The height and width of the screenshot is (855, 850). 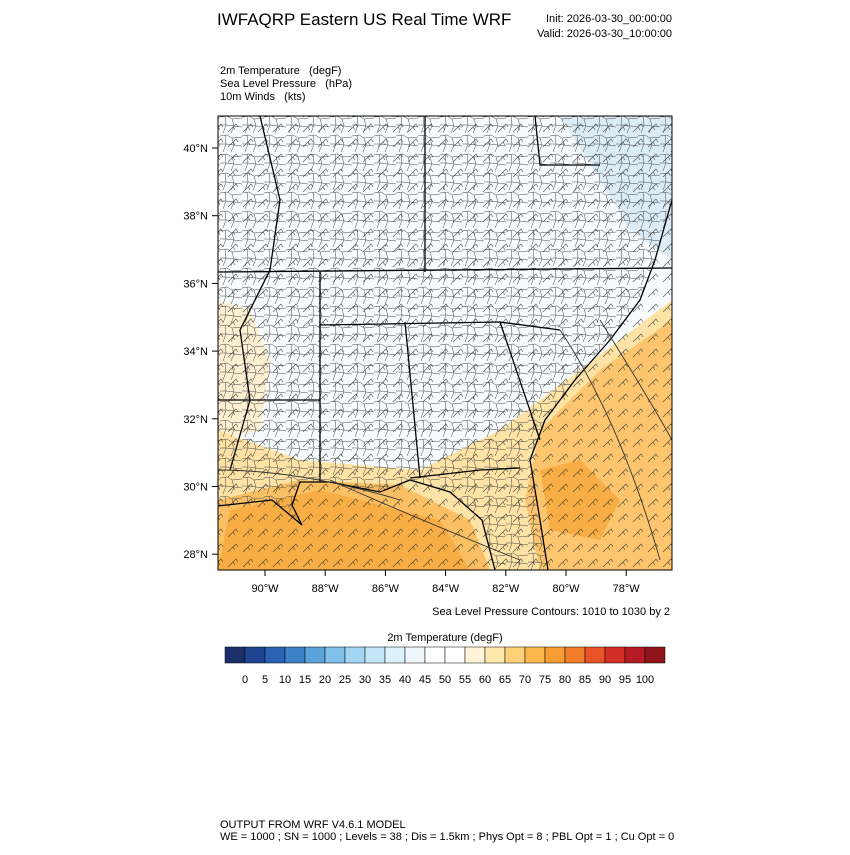 I want to click on footer-line1: OUTPUT FROM WRF V4.6.1 MODEL, so click(x=313, y=825).